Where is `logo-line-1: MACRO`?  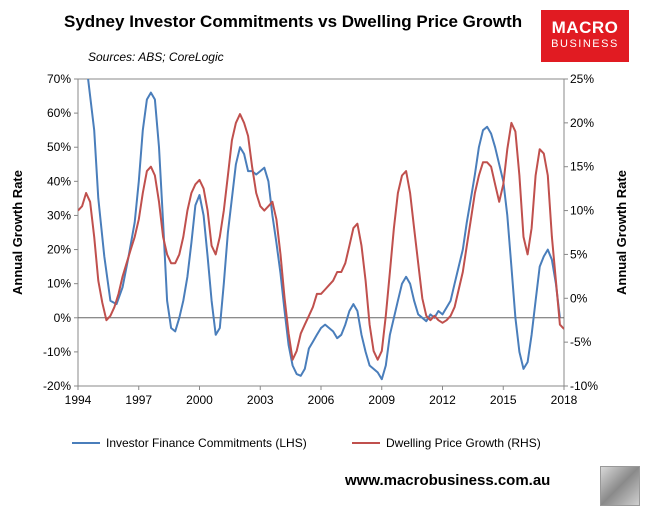
logo-line-1: MACRO is located at coordinates (585, 27).